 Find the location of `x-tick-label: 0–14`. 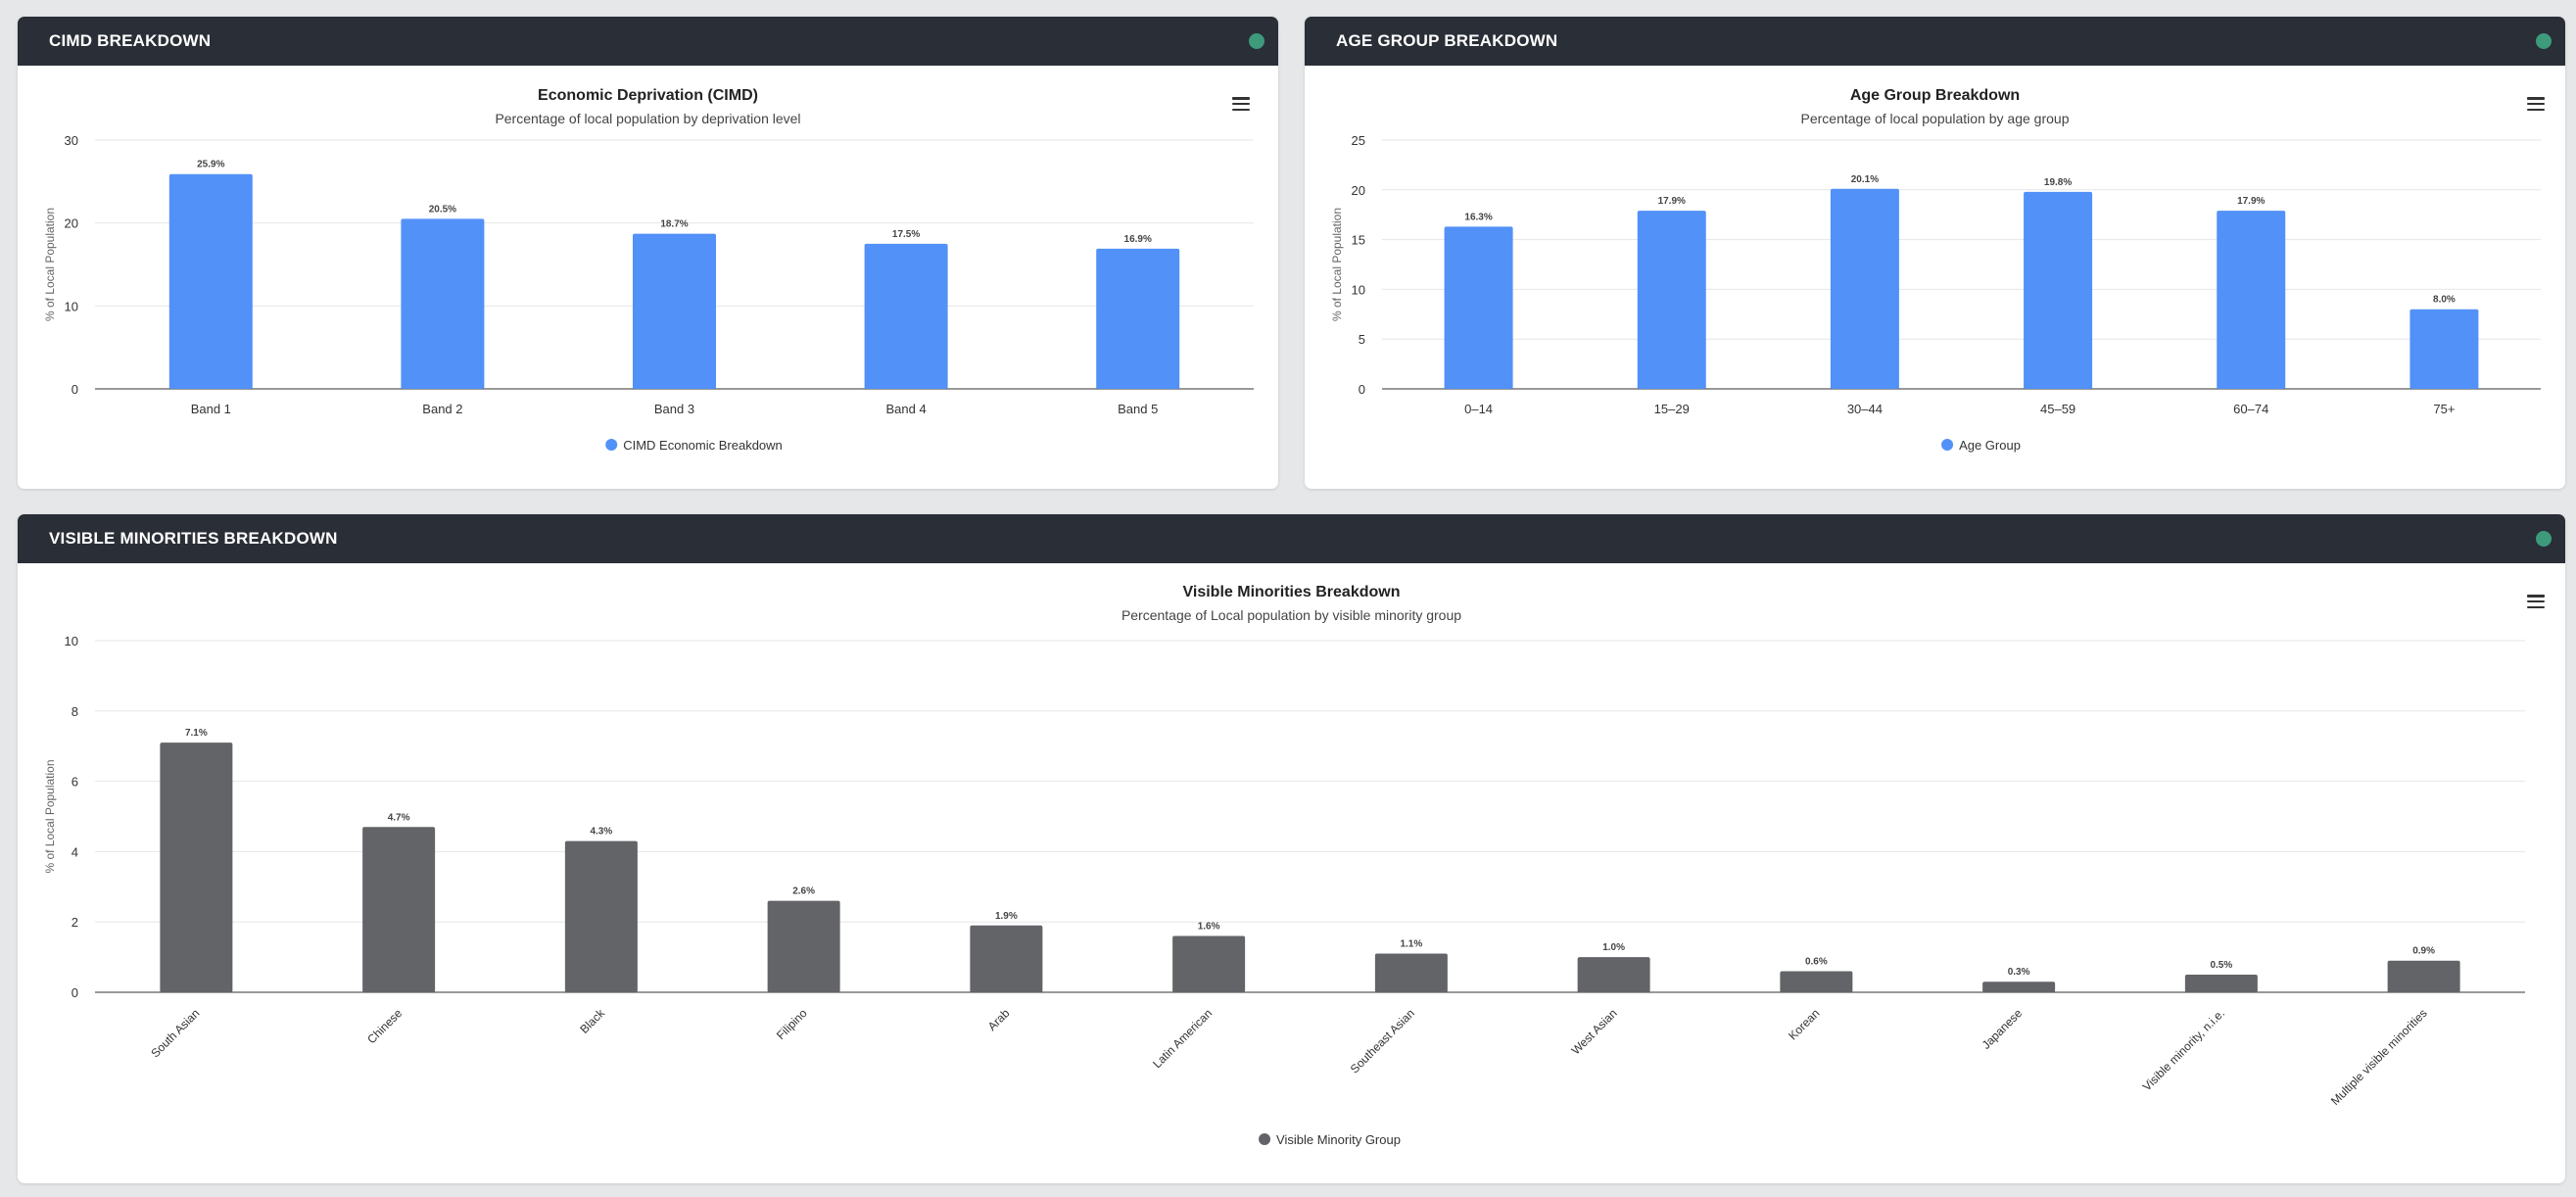

x-tick-label: 0–14 is located at coordinates (1478, 409).